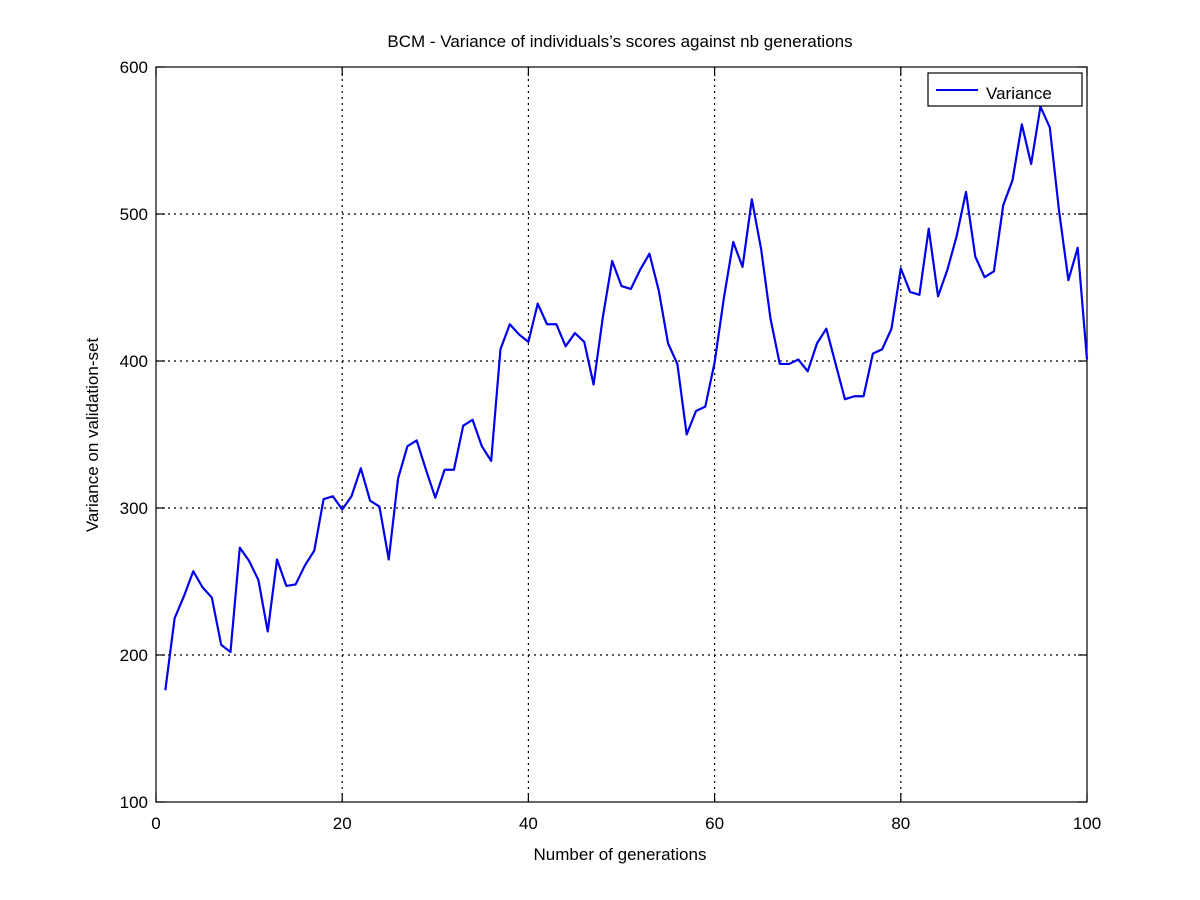  I want to click on legend-label-variance: Variance, so click(1019, 93).